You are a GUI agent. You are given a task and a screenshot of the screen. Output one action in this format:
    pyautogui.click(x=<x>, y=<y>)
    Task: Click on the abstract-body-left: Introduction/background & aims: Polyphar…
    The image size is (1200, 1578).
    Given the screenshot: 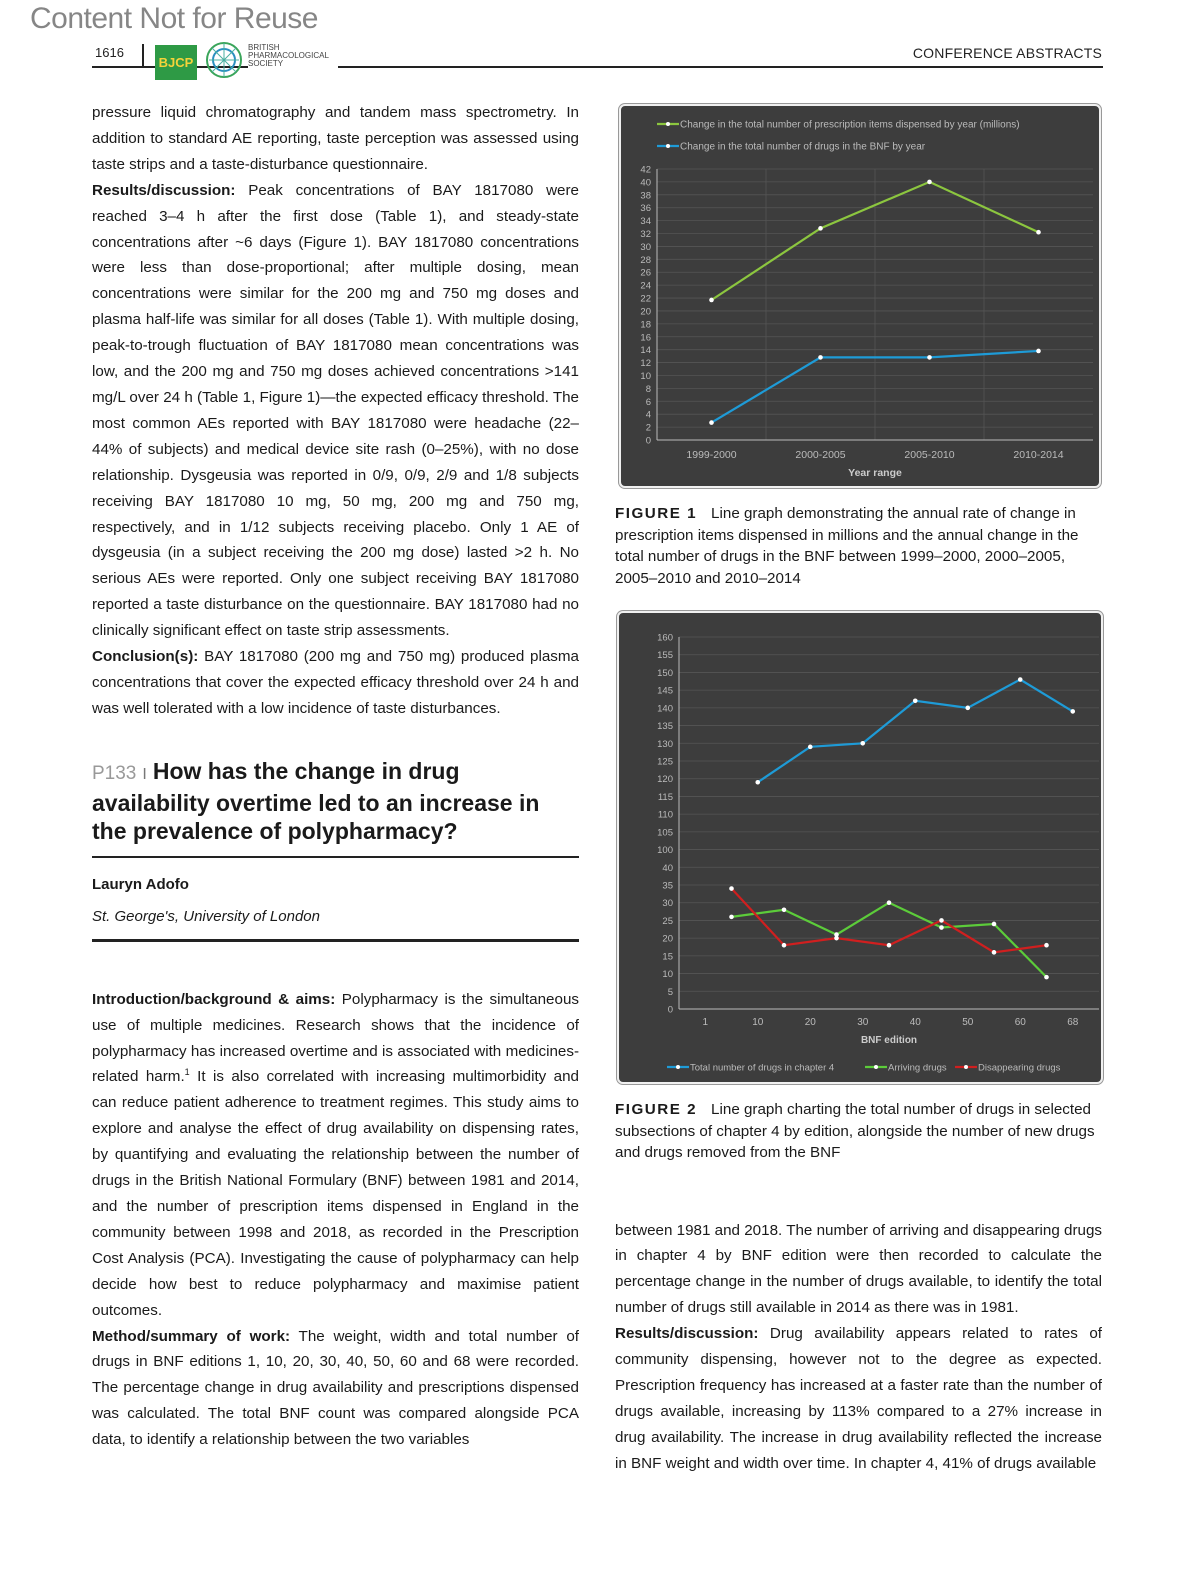 What is the action you would take?
    pyautogui.click(x=335, y=1220)
    